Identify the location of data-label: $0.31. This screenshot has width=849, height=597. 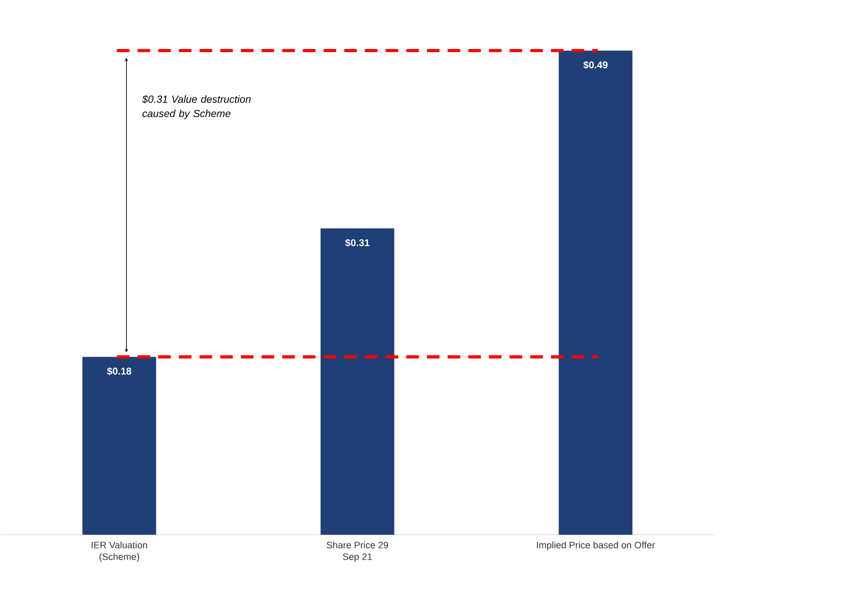
(357, 242).